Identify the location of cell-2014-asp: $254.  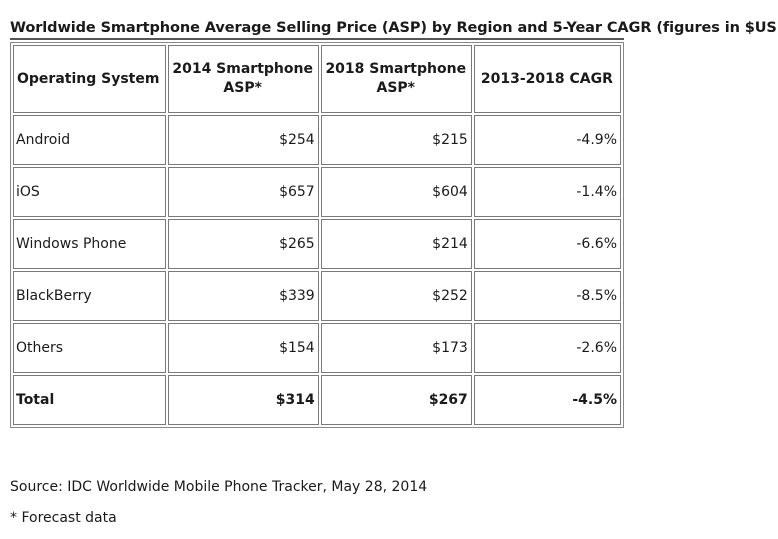
(243, 140).